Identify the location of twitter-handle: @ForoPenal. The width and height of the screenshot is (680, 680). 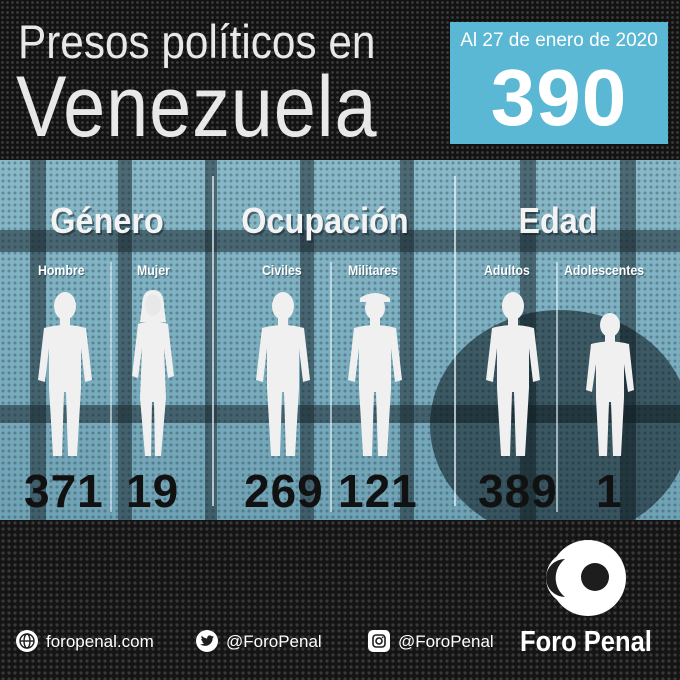
(274, 641).